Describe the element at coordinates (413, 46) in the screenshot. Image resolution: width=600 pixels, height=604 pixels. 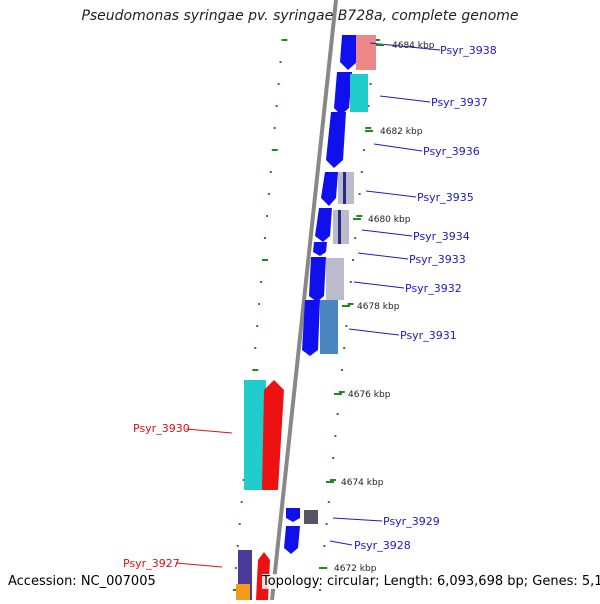
I see `scale-label: 4684 kbp` at that location.